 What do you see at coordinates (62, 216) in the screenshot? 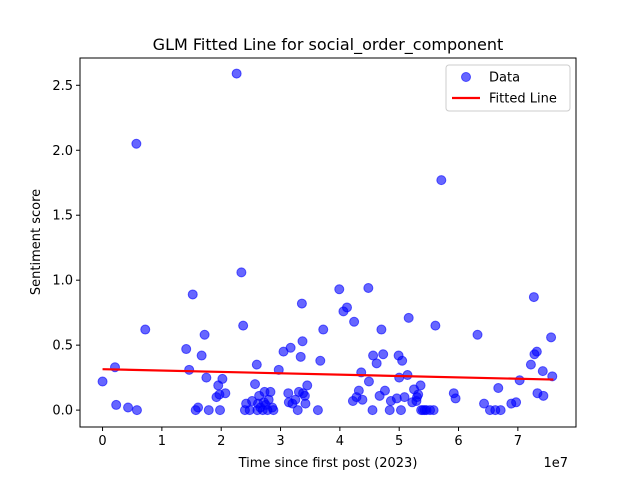
I see `y-tick-label: 1.5` at bounding box center [62, 216].